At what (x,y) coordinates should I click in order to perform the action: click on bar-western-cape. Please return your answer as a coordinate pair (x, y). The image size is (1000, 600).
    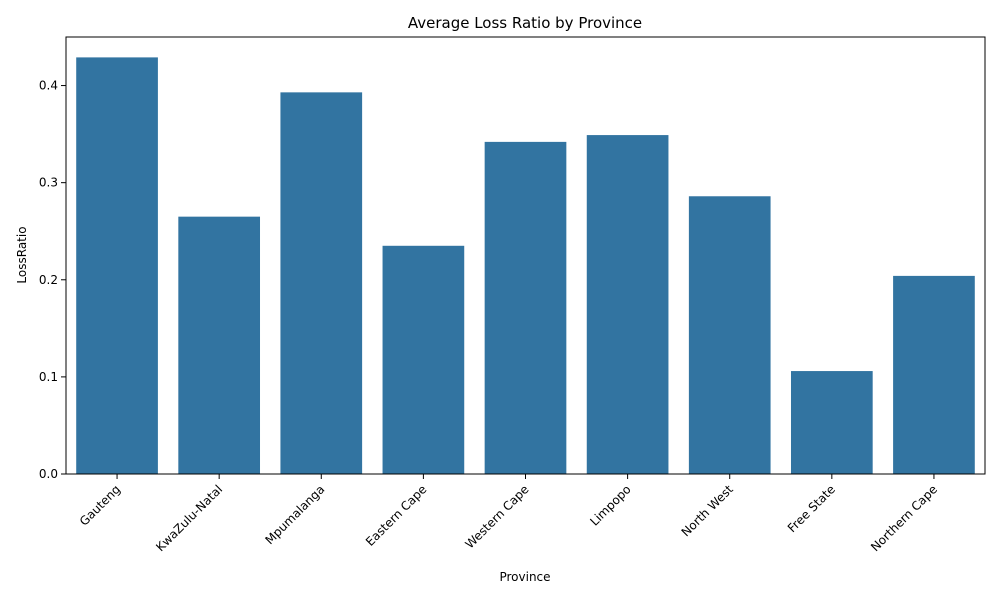
    Looking at the image, I should click on (525, 307).